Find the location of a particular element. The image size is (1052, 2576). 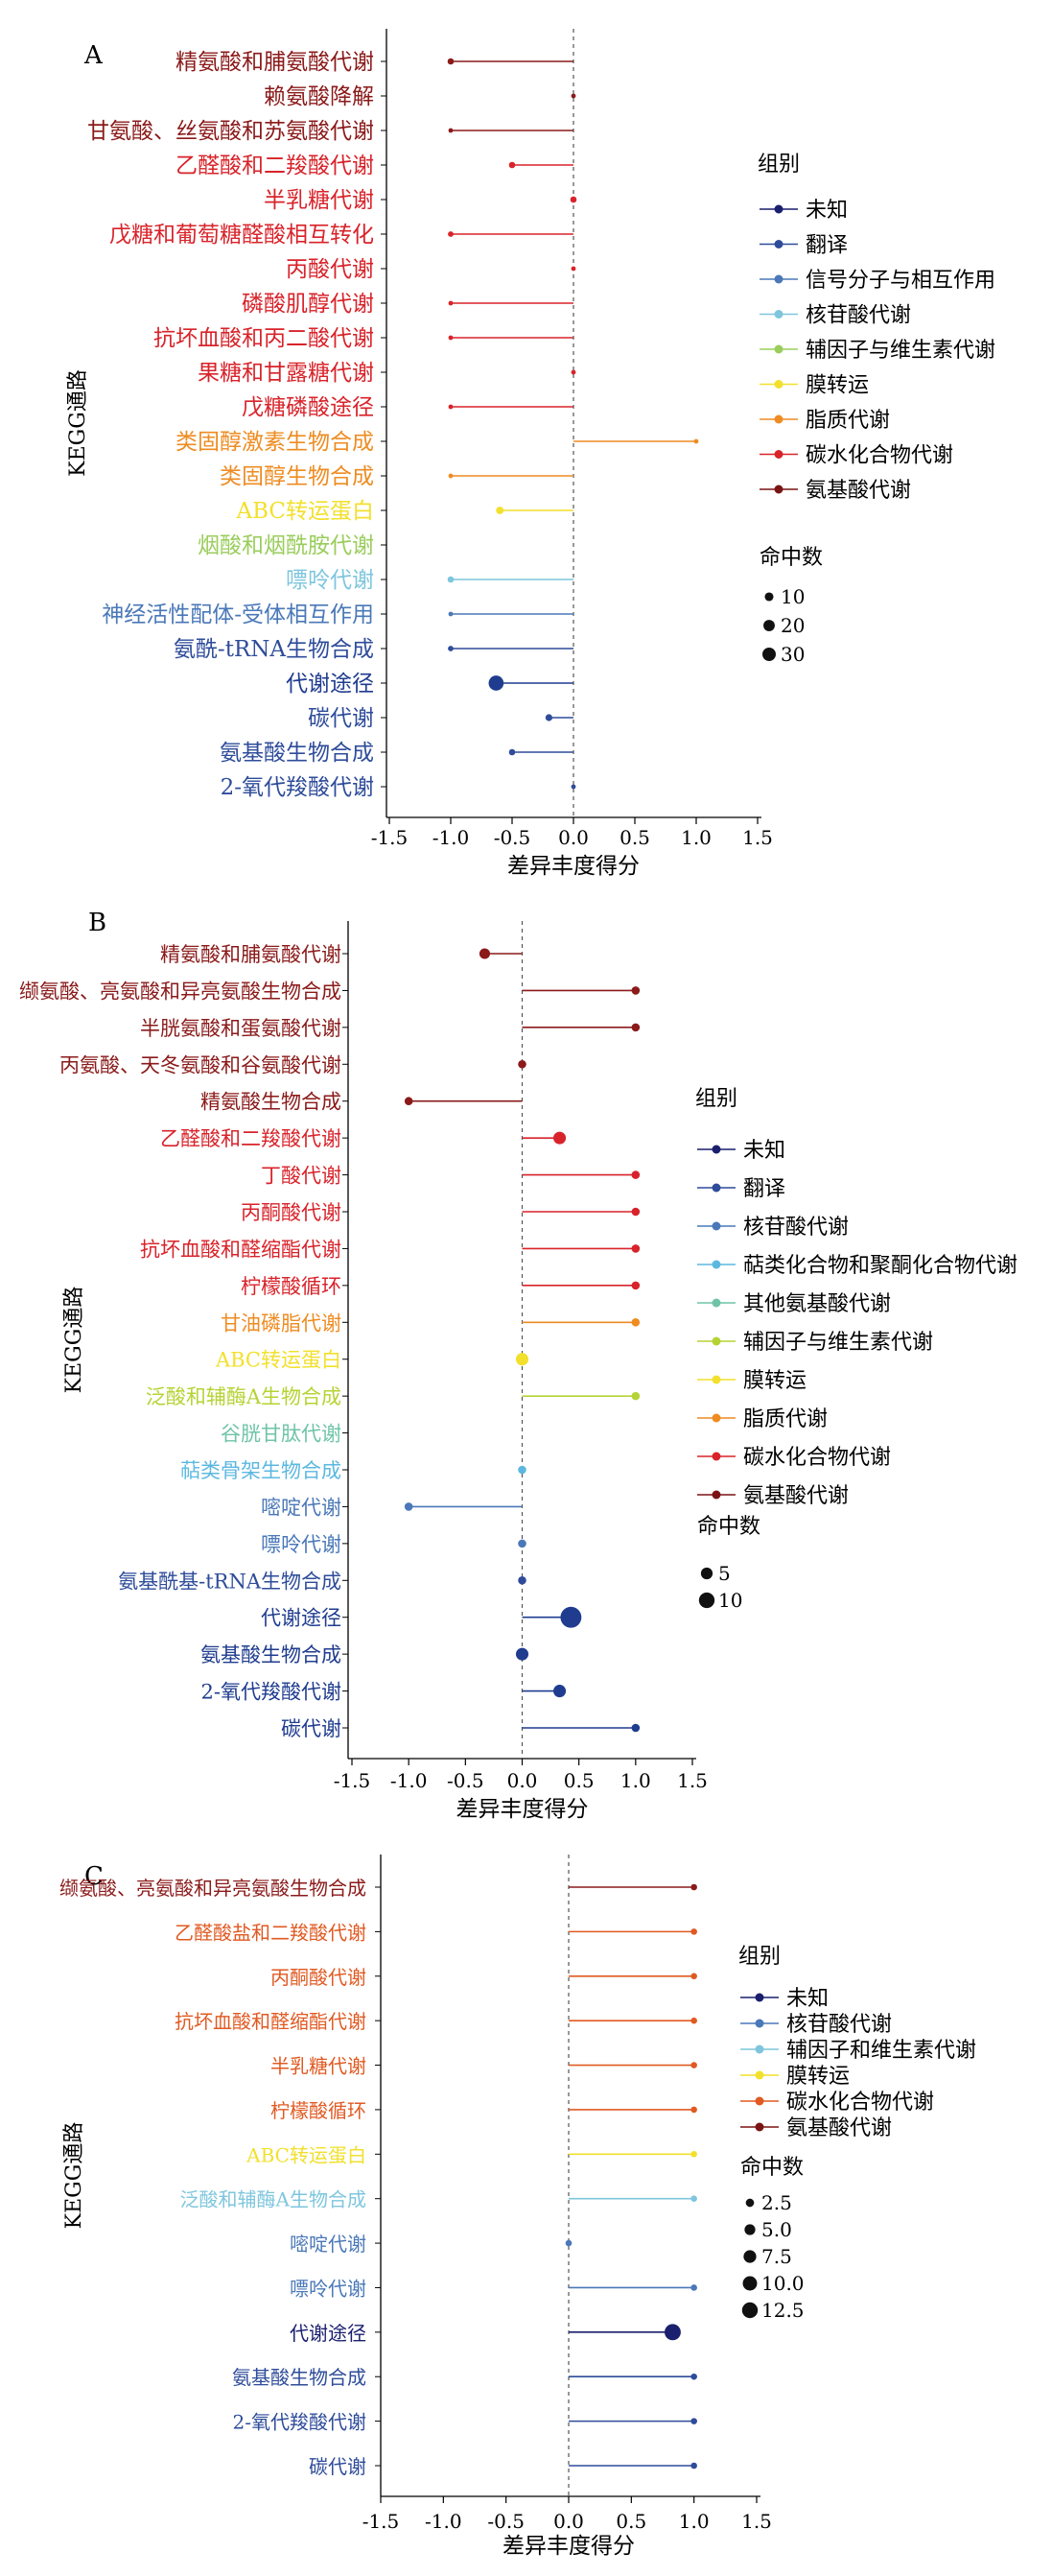

pathway-label: 甘氨酸、丝氨酸和苏氨酸代谢 is located at coordinates (230, 132).